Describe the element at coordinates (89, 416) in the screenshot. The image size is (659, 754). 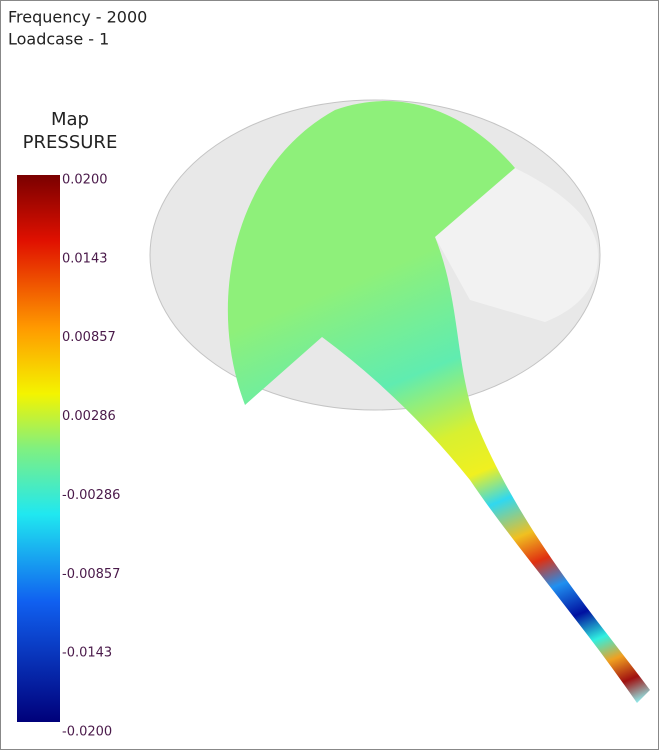
I see `legend-tick-label: 0.00286` at that location.